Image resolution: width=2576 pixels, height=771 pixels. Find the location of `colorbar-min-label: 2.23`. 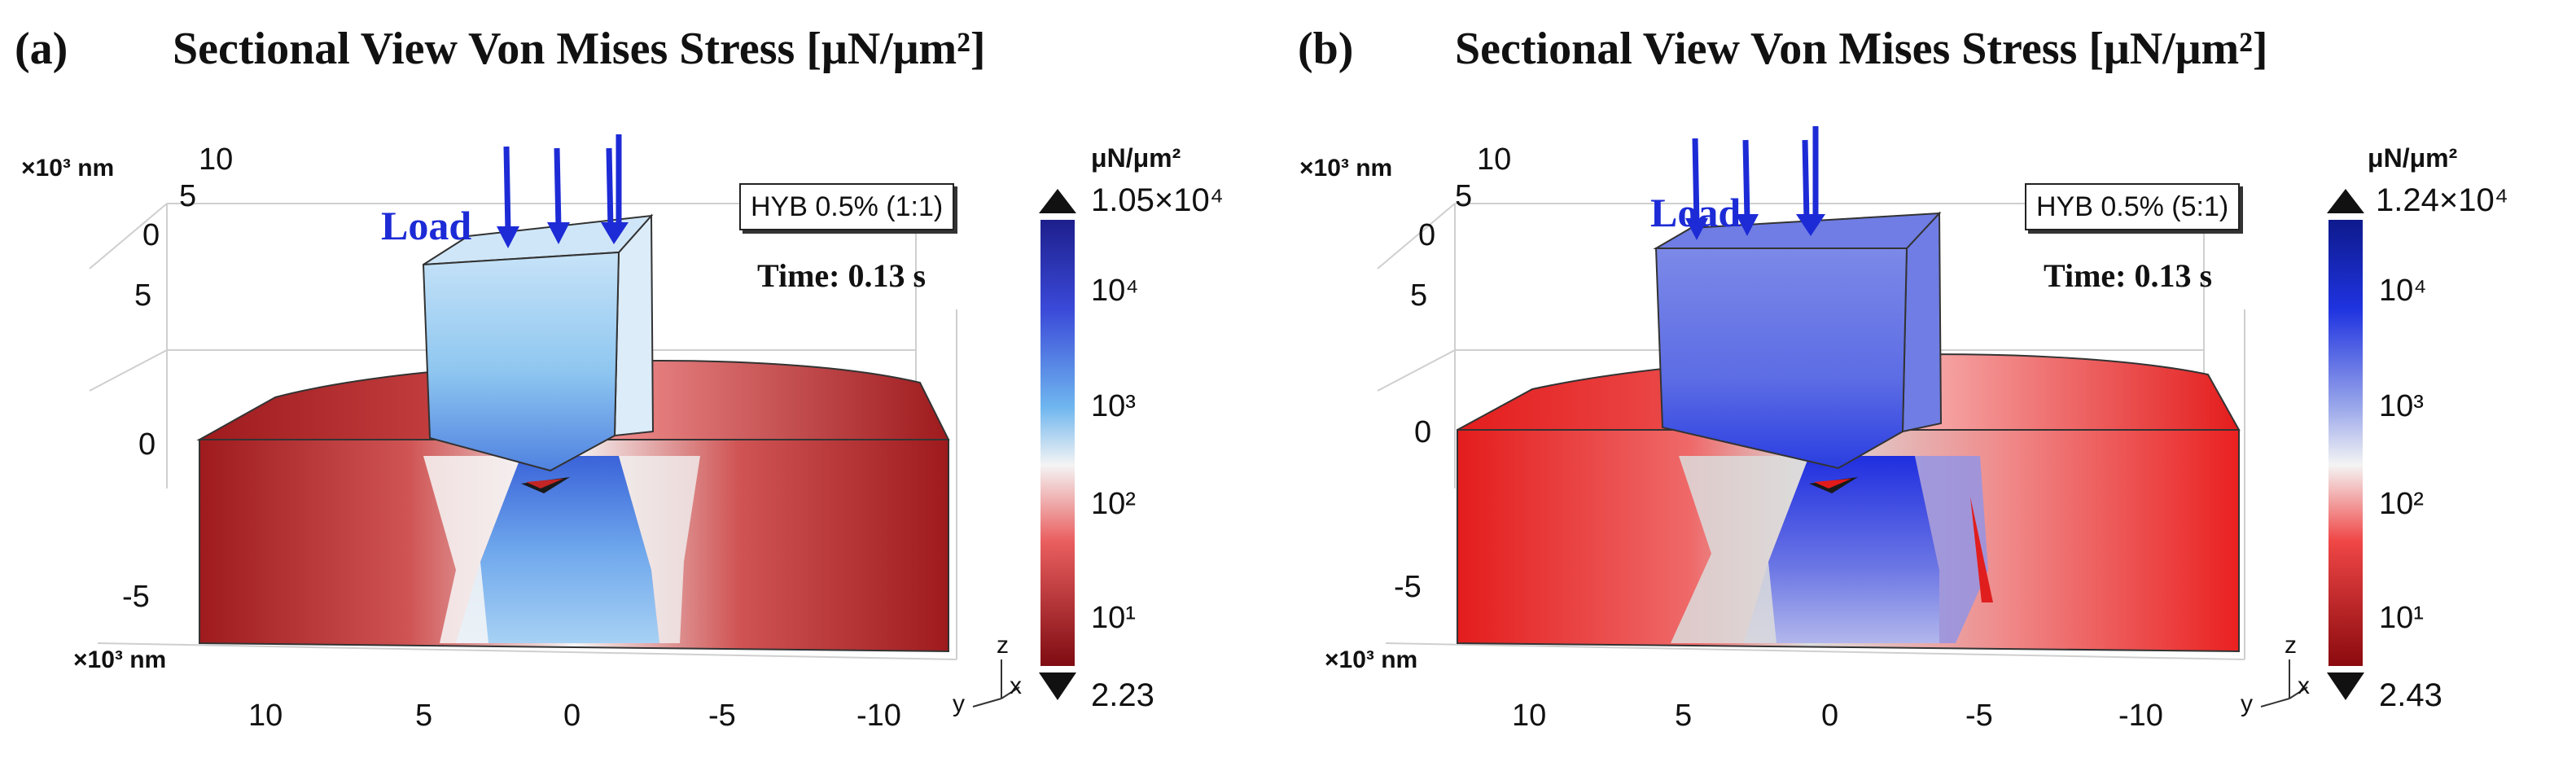

colorbar-min-label: 2.23 is located at coordinates (1122, 695).